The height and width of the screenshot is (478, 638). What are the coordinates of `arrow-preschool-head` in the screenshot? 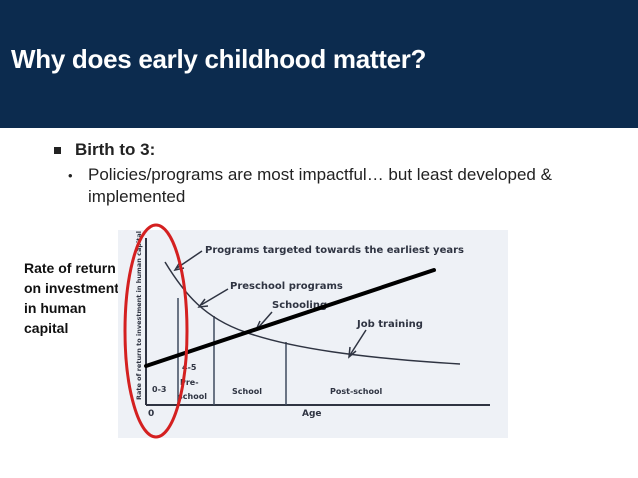 It's located at (203, 303).